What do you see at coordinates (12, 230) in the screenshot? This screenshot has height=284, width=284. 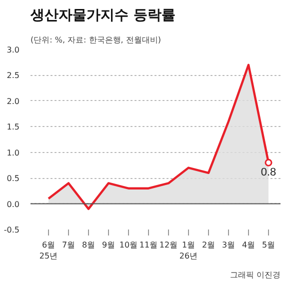 I see `y-tick-label: -0.5` at bounding box center [12, 230].